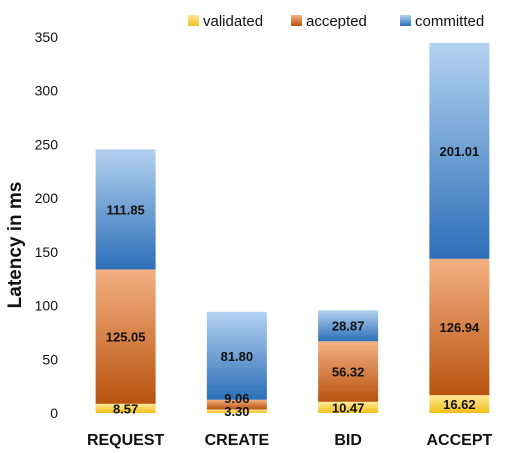 The height and width of the screenshot is (453, 525). What do you see at coordinates (47, 198) in the screenshot?
I see `y-tick-label: 200` at bounding box center [47, 198].